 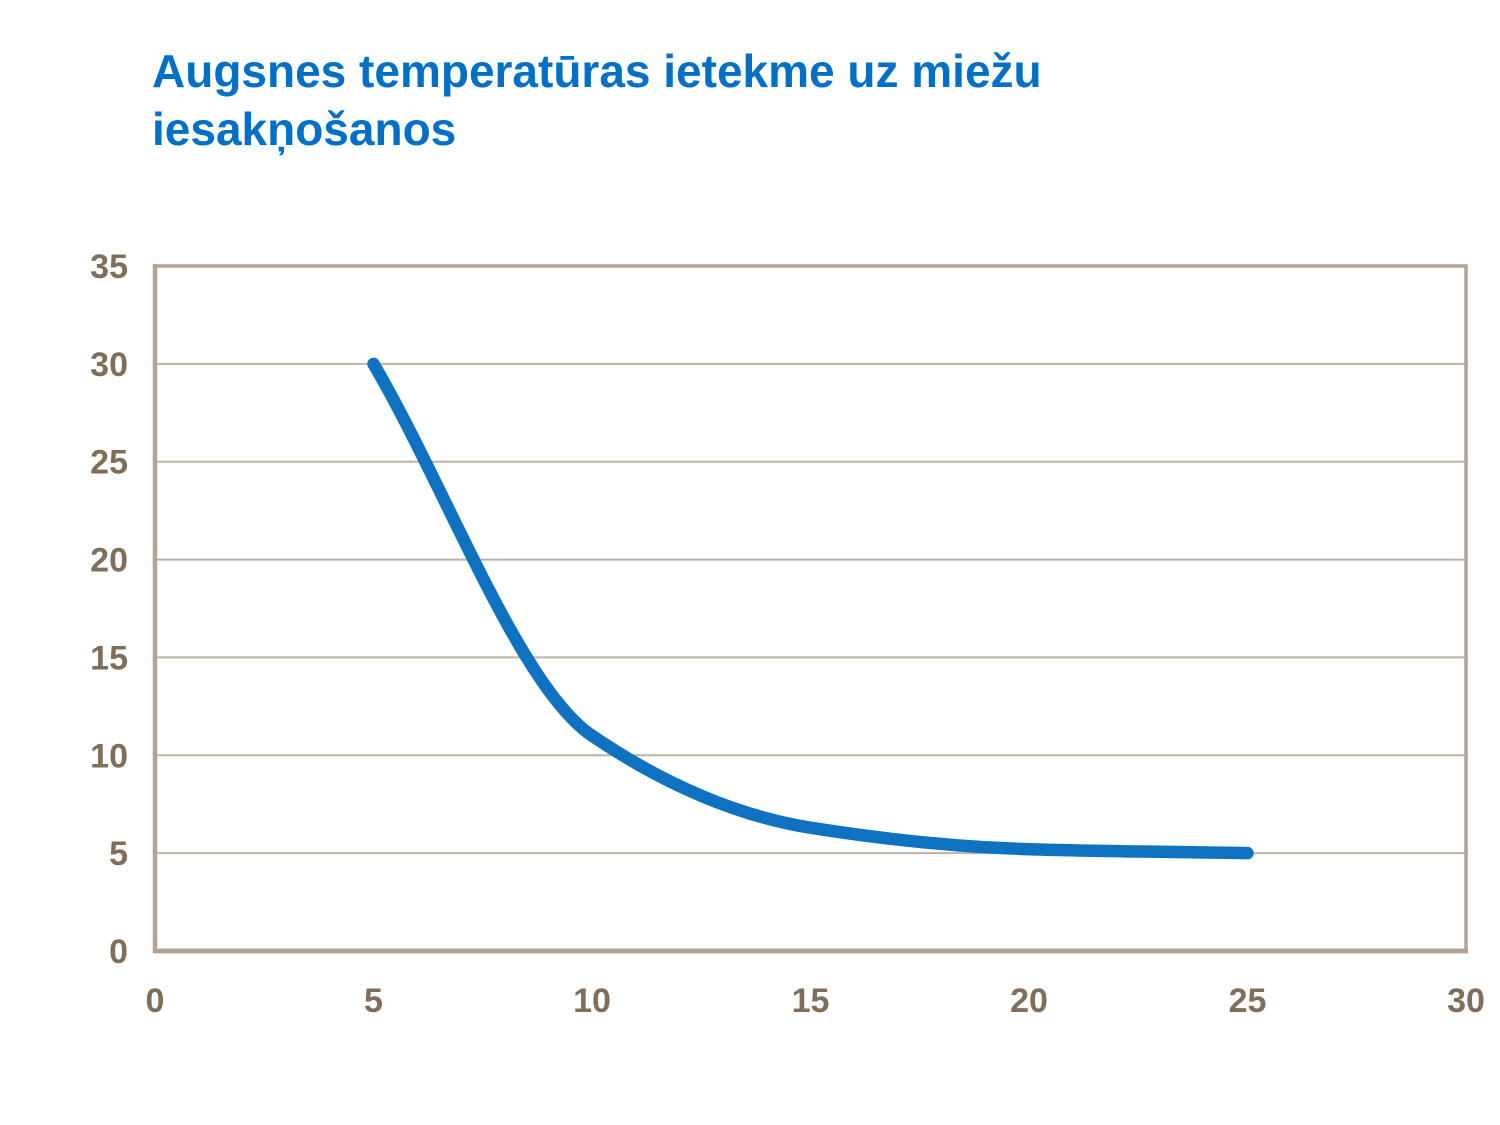 What do you see at coordinates (109, 365) in the screenshot?
I see `y-axis-tick-label: 30` at bounding box center [109, 365].